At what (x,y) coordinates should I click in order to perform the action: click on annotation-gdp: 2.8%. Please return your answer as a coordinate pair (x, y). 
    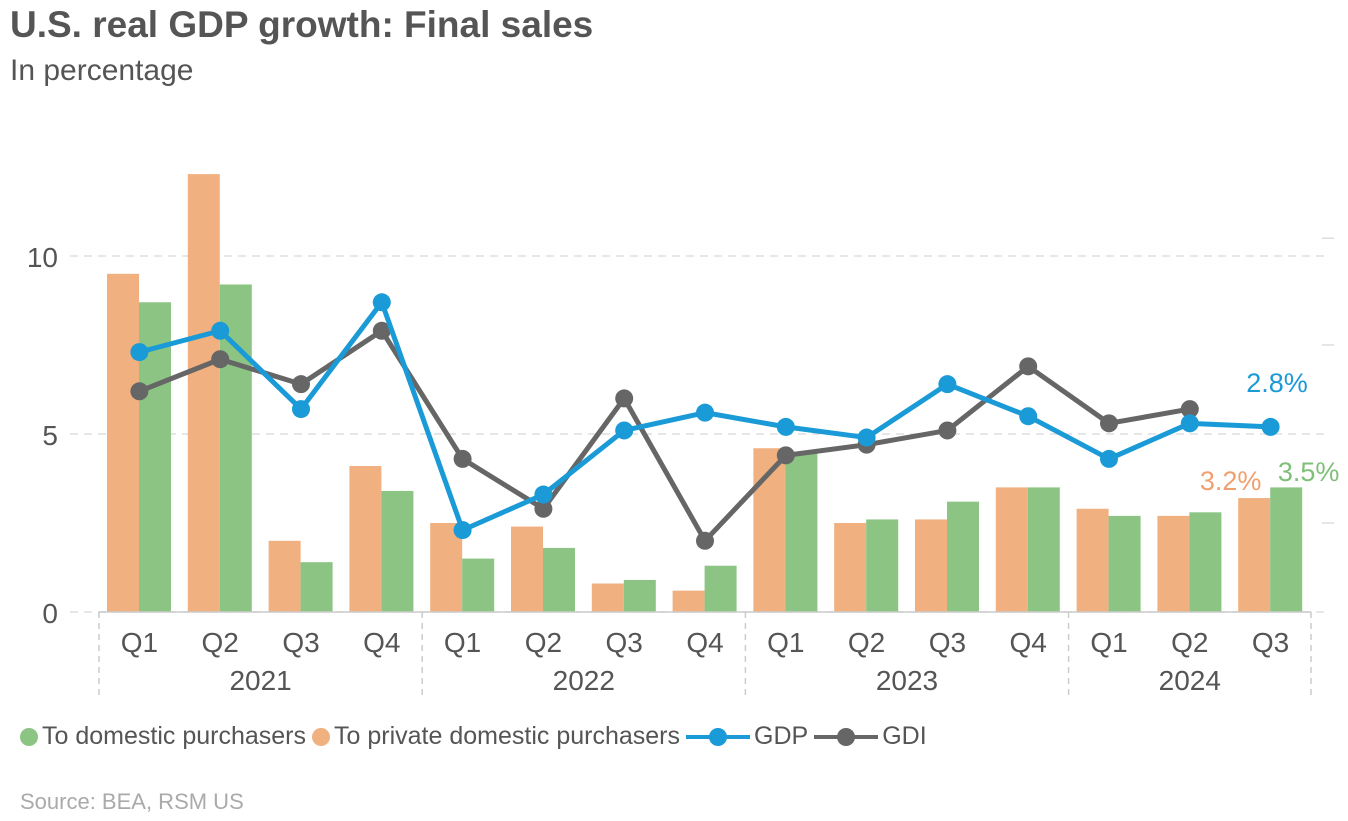
    Looking at the image, I should click on (1277, 383).